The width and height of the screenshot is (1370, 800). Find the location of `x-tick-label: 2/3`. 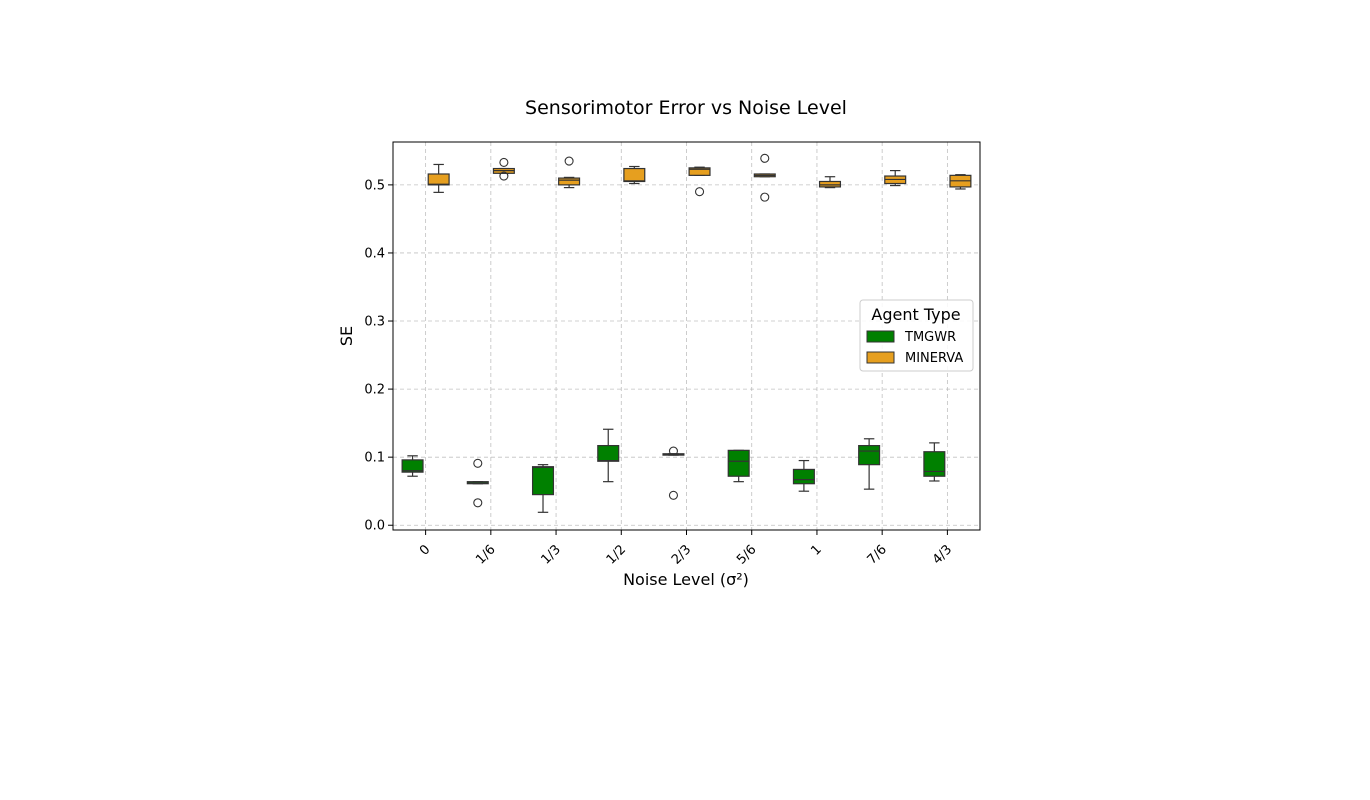

x-tick-label: 2/3 is located at coordinates (681, 554).